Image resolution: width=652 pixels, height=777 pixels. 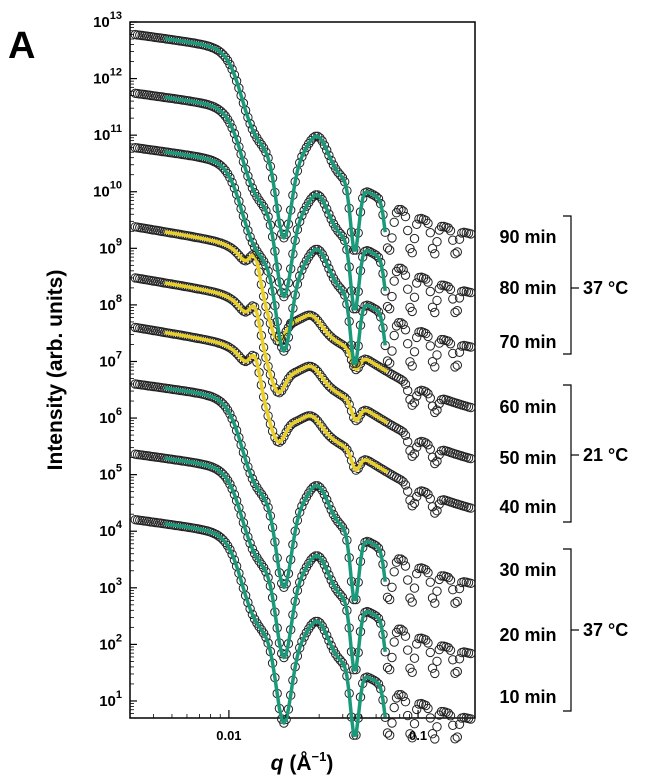 I want to click on time-label: 60 min, so click(x=527, y=407).